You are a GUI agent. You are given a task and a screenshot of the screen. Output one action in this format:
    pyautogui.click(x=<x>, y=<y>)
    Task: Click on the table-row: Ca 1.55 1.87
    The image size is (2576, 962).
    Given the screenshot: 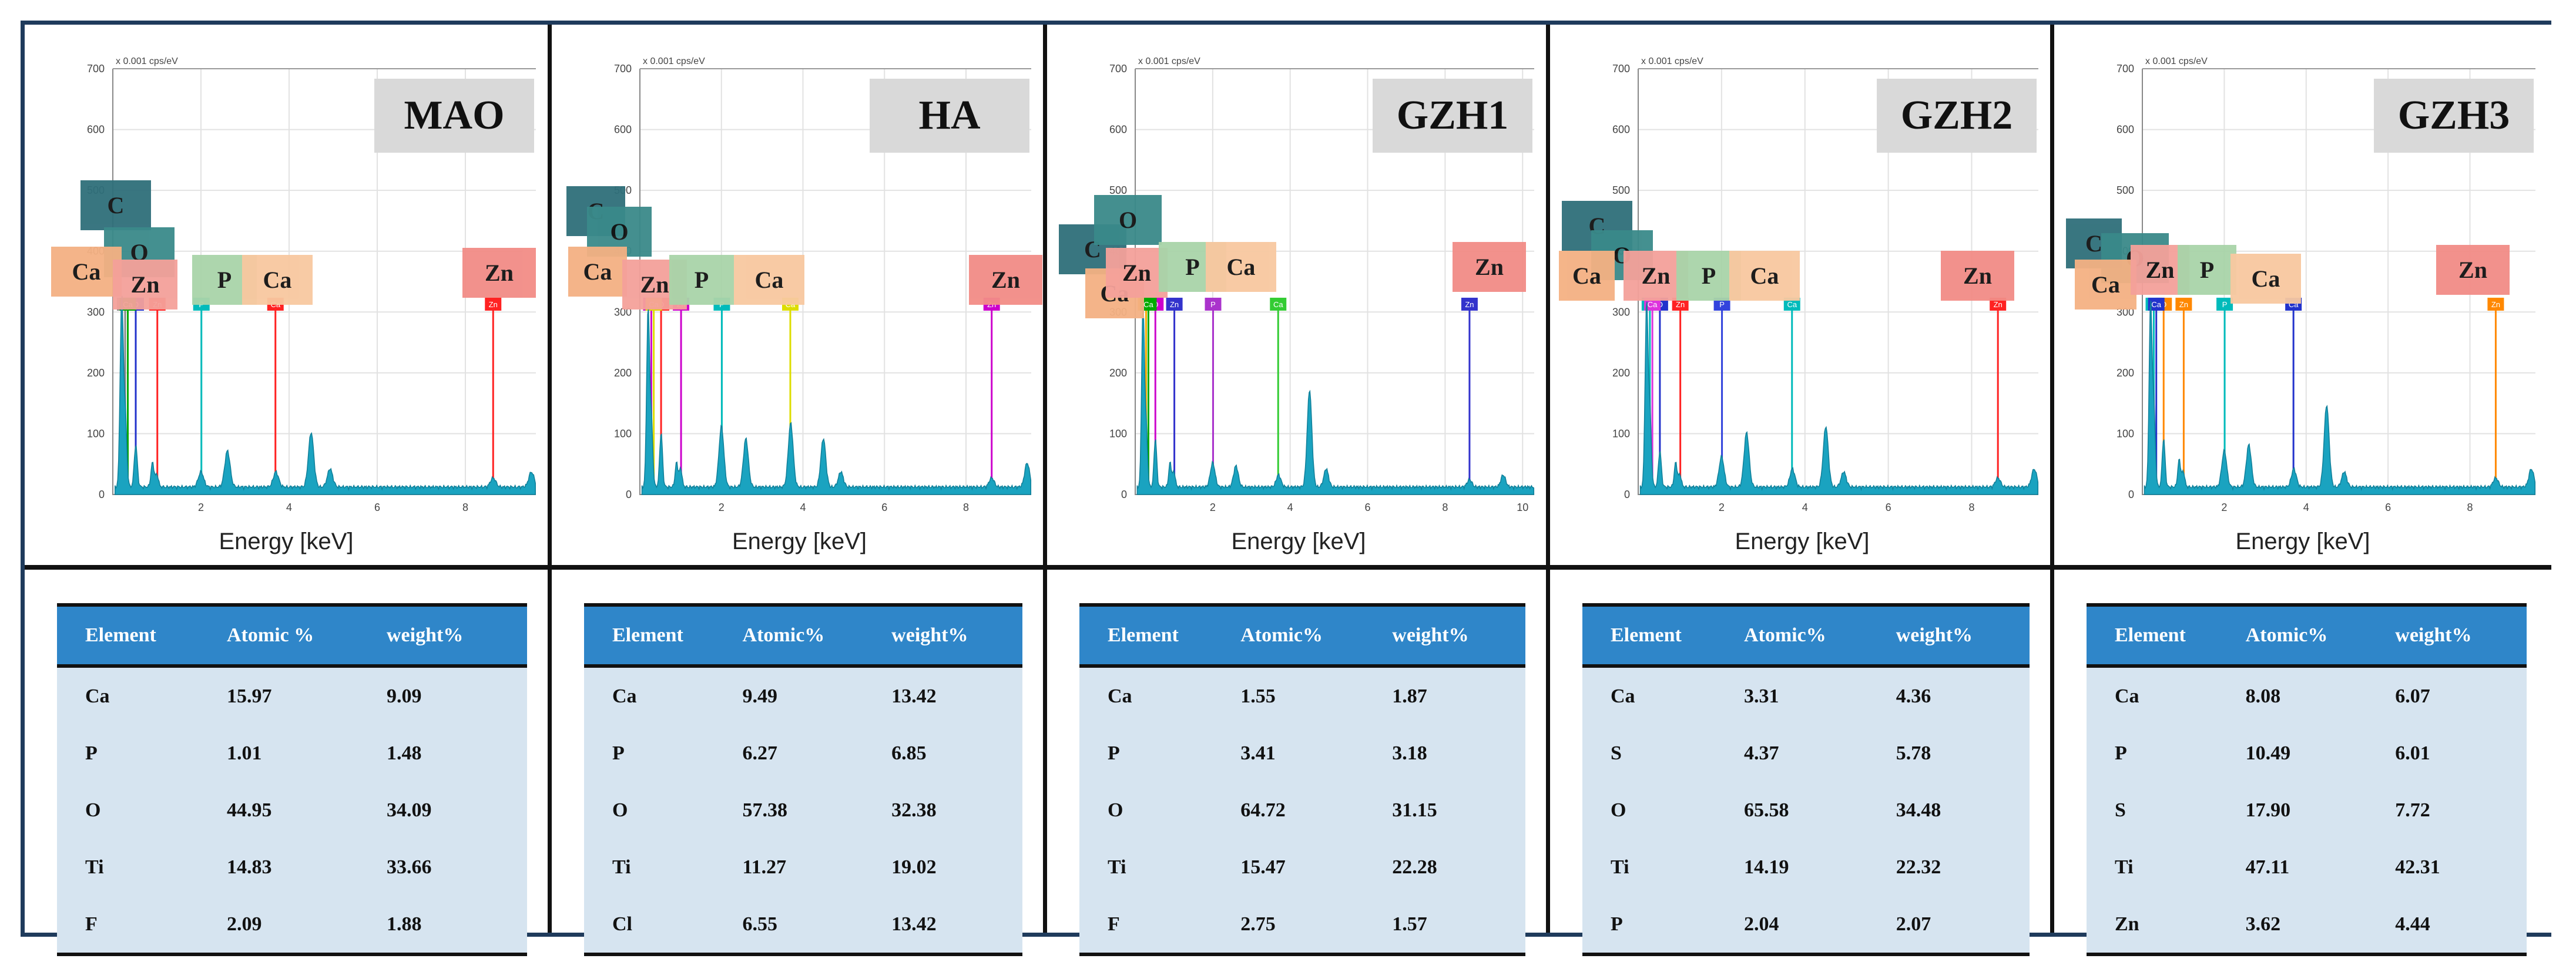 What is the action you would take?
    pyautogui.click(x=1302, y=695)
    